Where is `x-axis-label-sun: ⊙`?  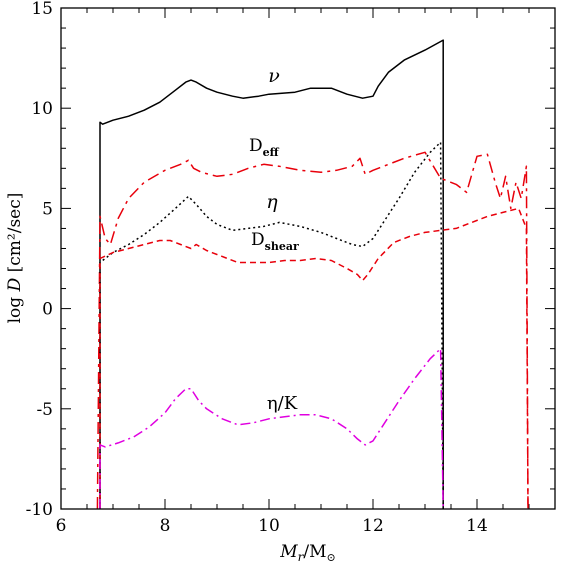 x-axis-label-sun: ⊙ is located at coordinates (331, 557).